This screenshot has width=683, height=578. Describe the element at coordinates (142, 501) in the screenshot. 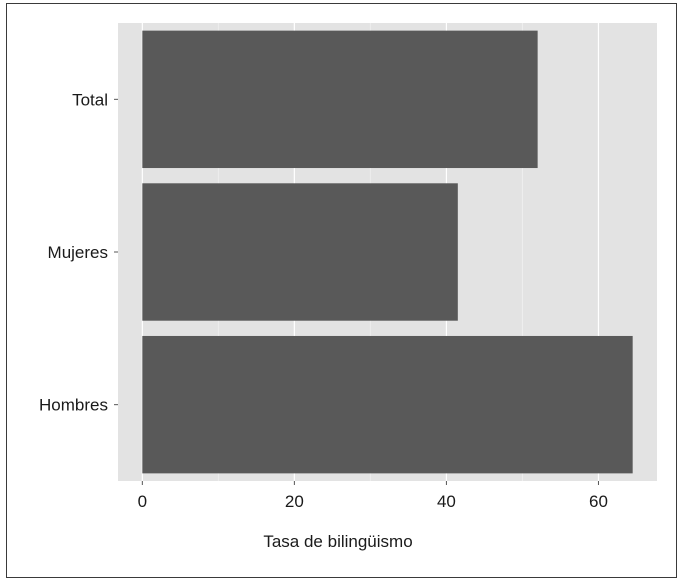

I see `x-tick-label: 0` at that location.